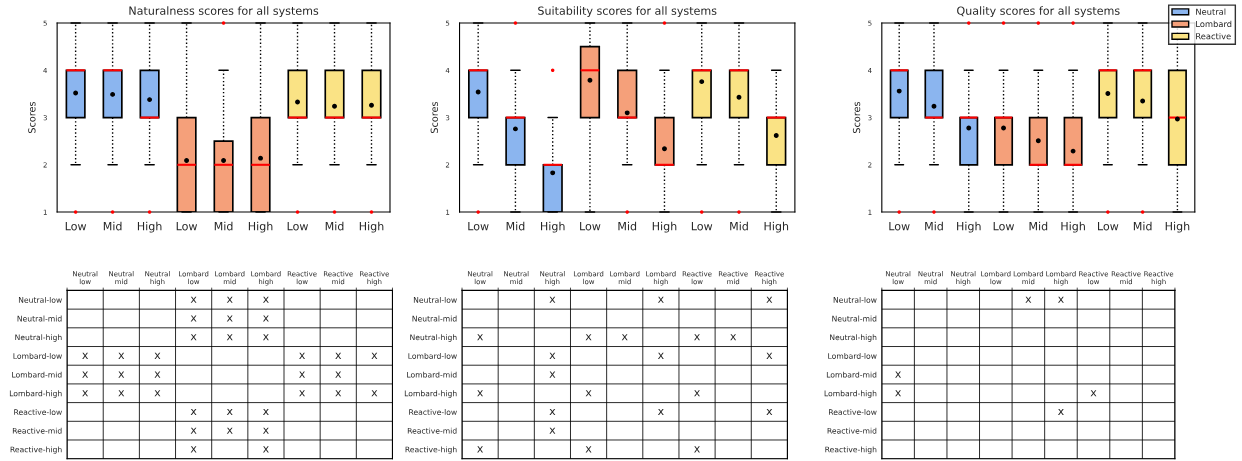 This screenshot has height=461, width=1242. What do you see at coordinates (224, 12) in the screenshot?
I see `chart-title: Naturalness scores for all systems` at bounding box center [224, 12].